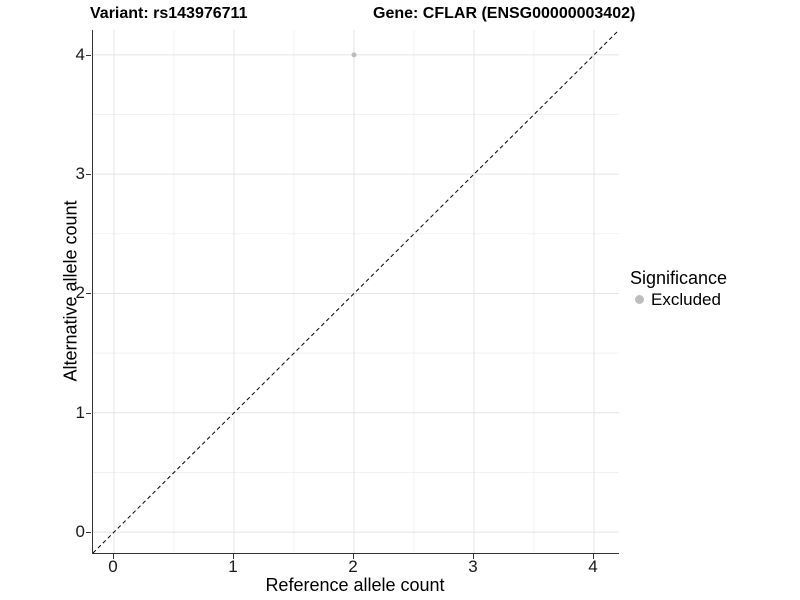  Describe the element at coordinates (639, 299) in the screenshot. I see `legend-key-dot-icon` at that location.